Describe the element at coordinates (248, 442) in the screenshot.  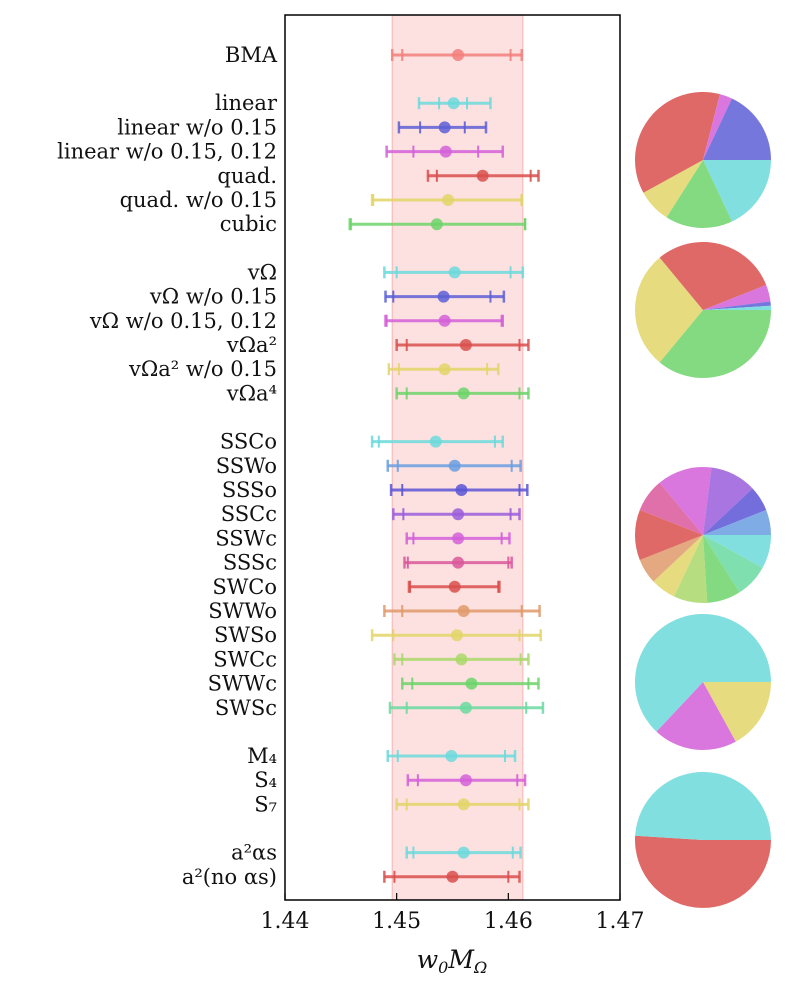
I see `row-label: SSCo` at that location.